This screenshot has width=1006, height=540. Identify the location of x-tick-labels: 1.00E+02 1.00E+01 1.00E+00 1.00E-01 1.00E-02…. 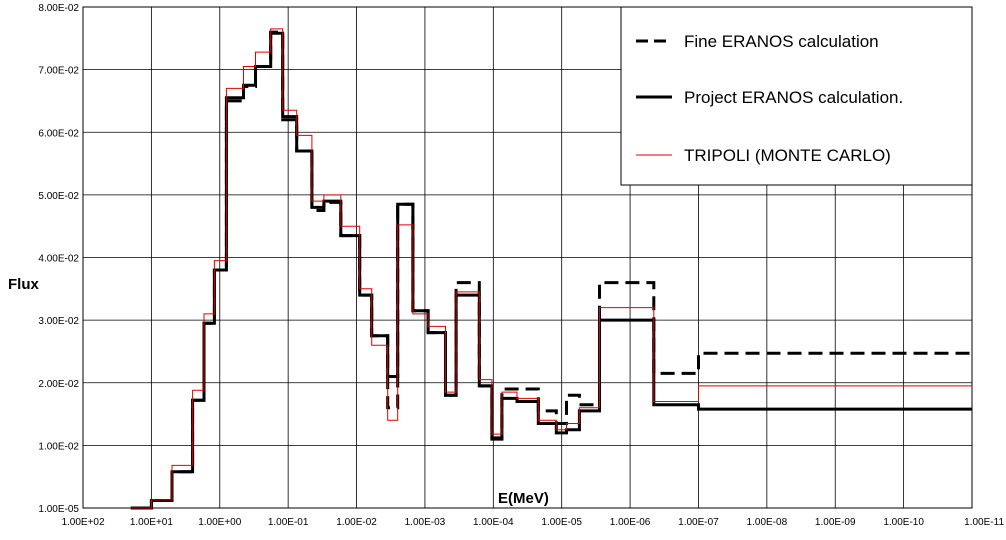
(532, 522).